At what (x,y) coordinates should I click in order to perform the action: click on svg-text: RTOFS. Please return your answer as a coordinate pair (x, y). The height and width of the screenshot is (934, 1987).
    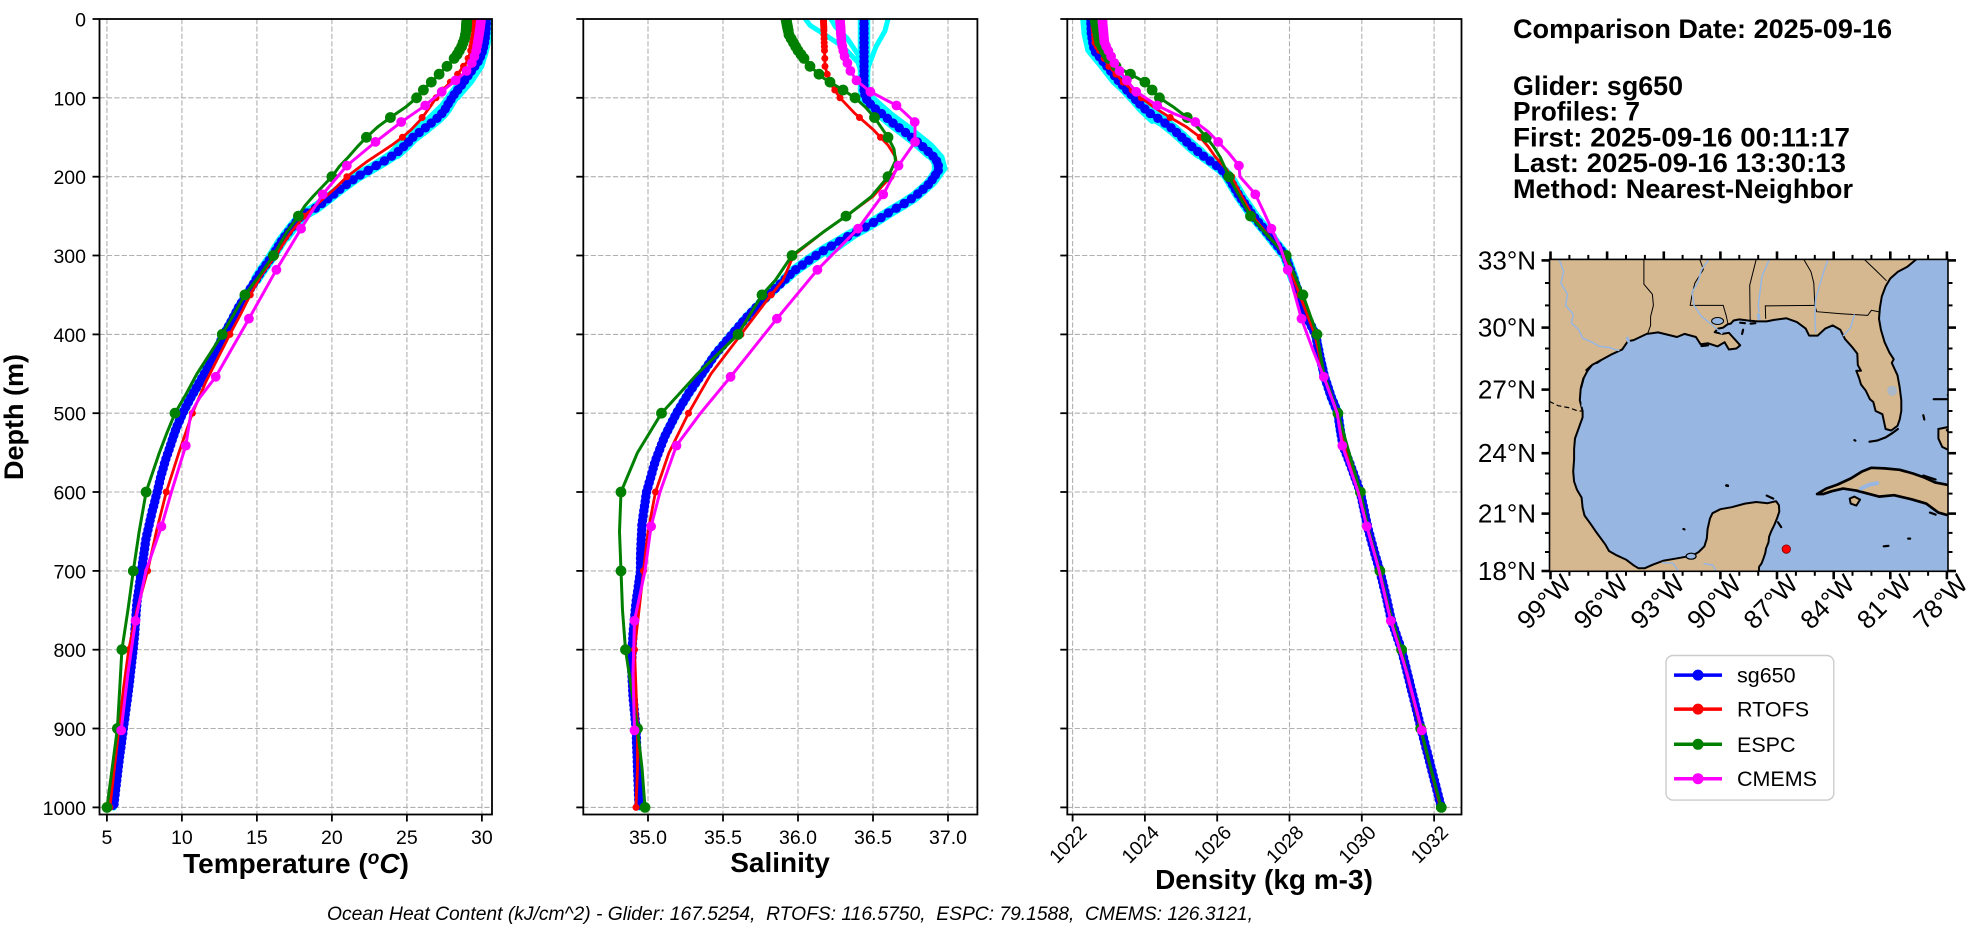
    Looking at the image, I should click on (1773, 710).